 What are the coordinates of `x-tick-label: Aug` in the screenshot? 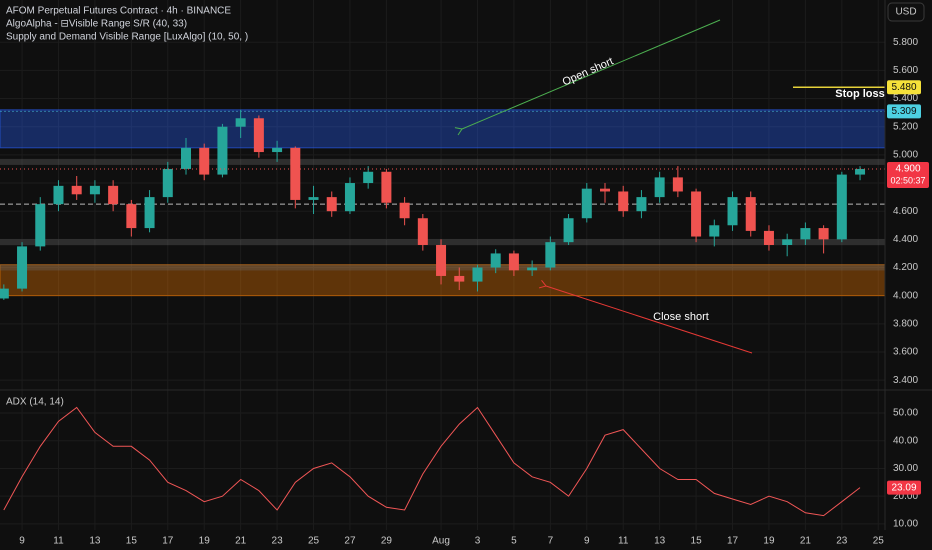 It's located at (441, 541).